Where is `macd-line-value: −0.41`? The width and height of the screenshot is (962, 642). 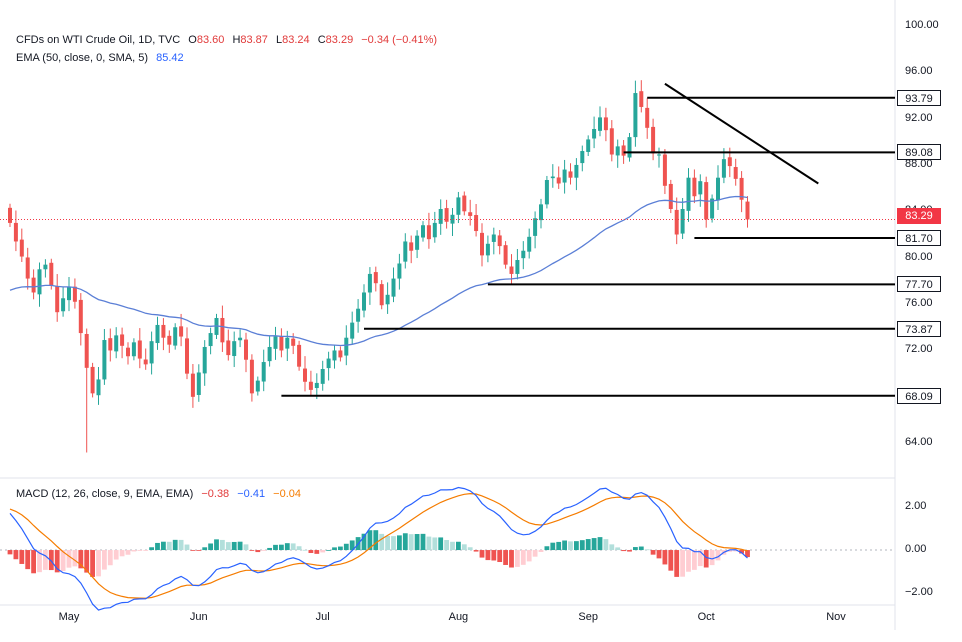
macd-line-value: −0.41 is located at coordinates (251, 494).